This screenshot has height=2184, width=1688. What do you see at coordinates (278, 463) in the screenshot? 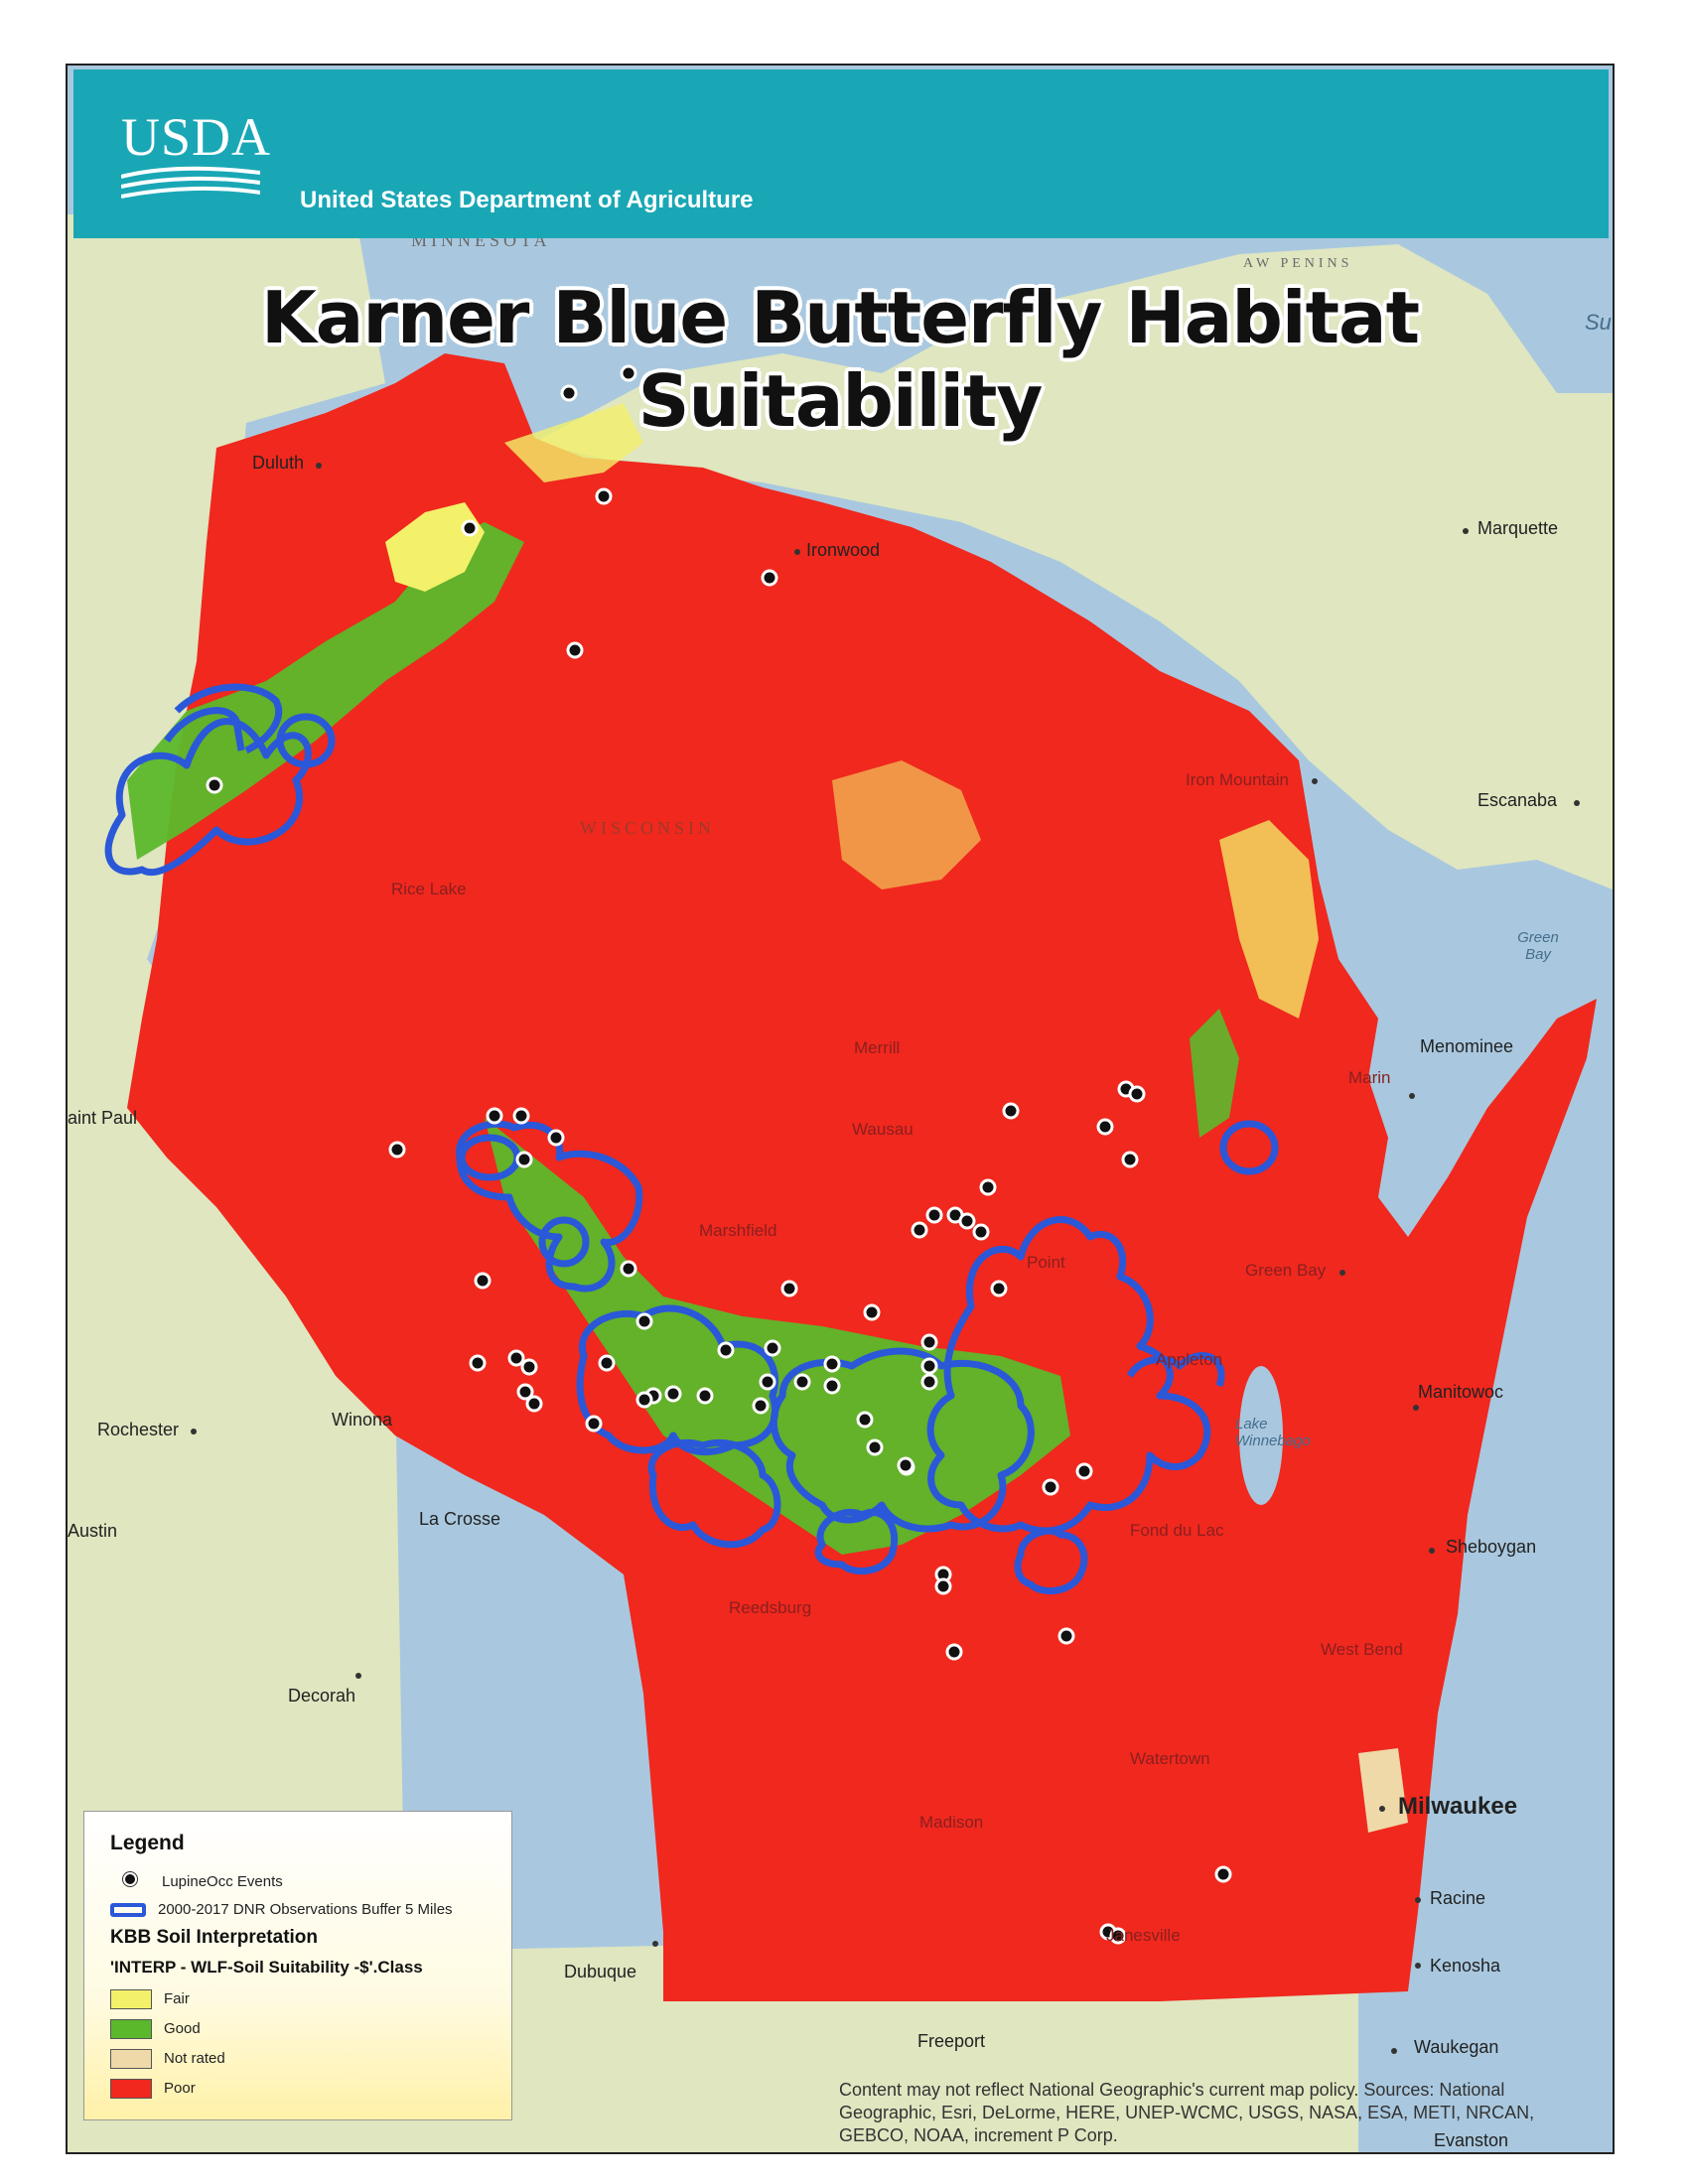
I see `label-duluth: Duluth` at bounding box center [278, 463].